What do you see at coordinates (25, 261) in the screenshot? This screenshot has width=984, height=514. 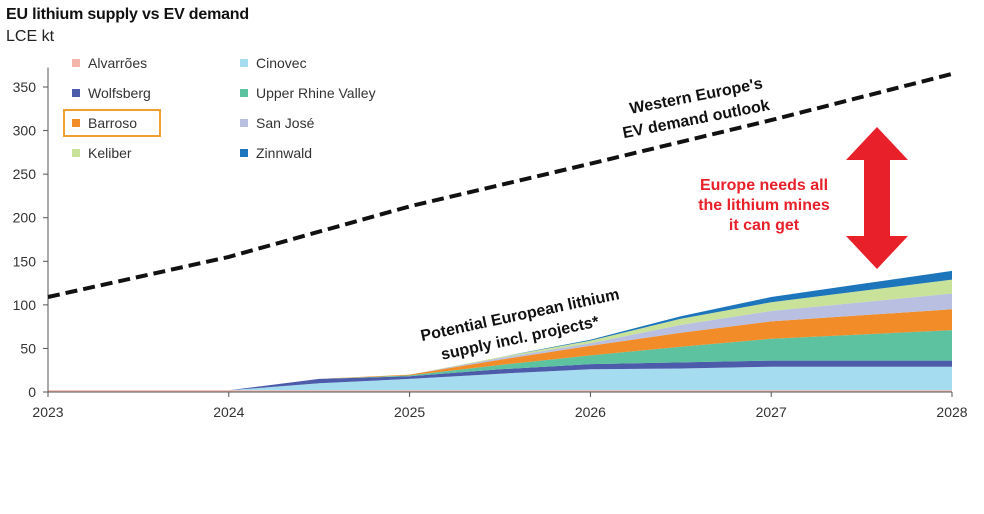 I see `y-tick-label: 150` at bounding box center [25, 261].